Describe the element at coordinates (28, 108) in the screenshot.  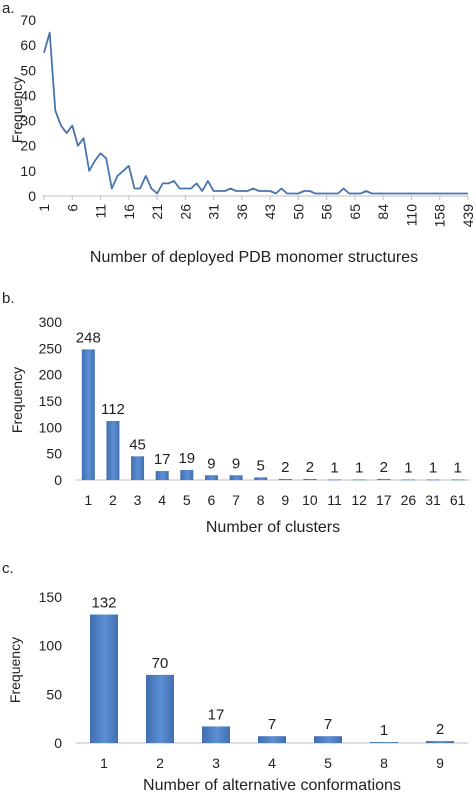
I see `panel-a-y-ticks: 0 10 20 30 40 50 60 70` at that location.